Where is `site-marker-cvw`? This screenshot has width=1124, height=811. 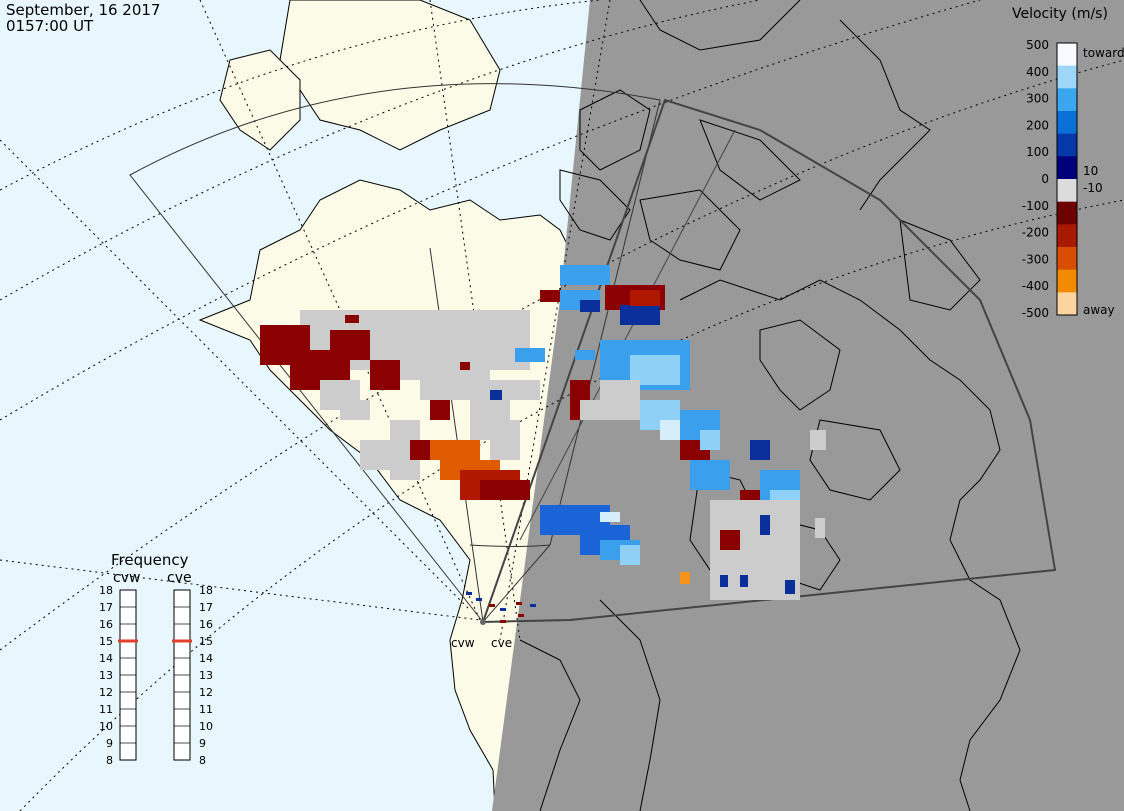 site-marker-cvw is located at coordinates (483, 622).